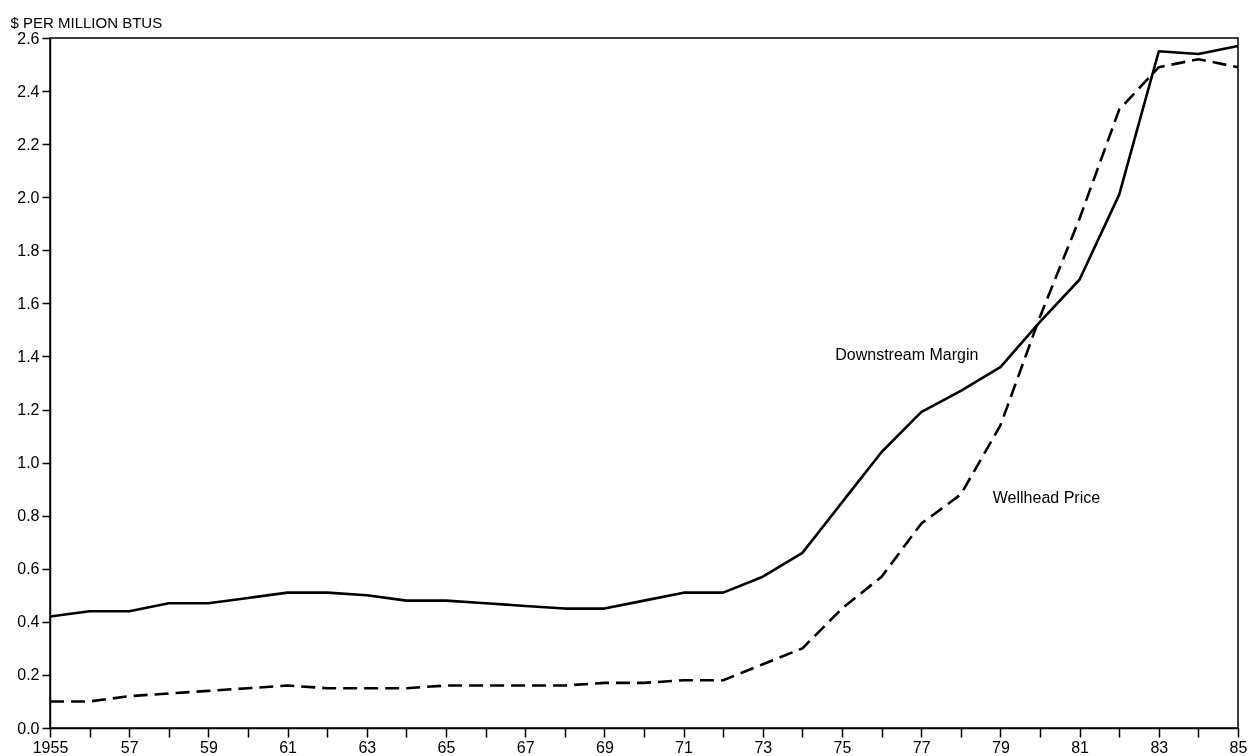 The height and width of the screenshot is (756, 1249). What do you see at coordinates (288, 747) in the screenshot?
I see `x-tick-label: 61` at bounding box center [288, 747].